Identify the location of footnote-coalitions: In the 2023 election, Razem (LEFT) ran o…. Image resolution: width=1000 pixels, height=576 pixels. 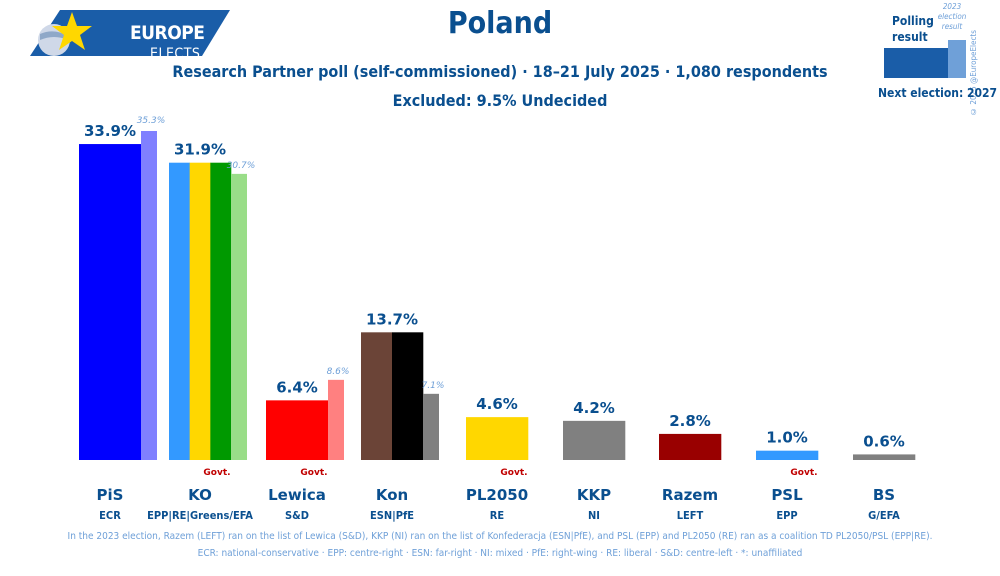
(500, 536).